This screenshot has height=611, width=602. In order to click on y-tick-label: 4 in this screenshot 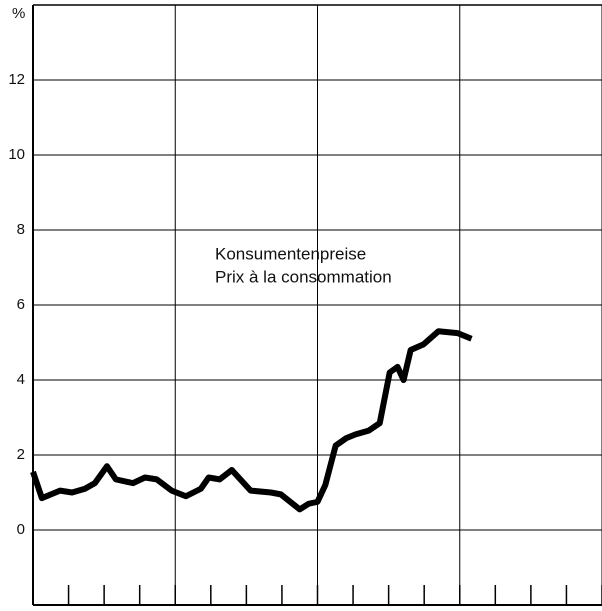, I will do `click(21, 379)`.